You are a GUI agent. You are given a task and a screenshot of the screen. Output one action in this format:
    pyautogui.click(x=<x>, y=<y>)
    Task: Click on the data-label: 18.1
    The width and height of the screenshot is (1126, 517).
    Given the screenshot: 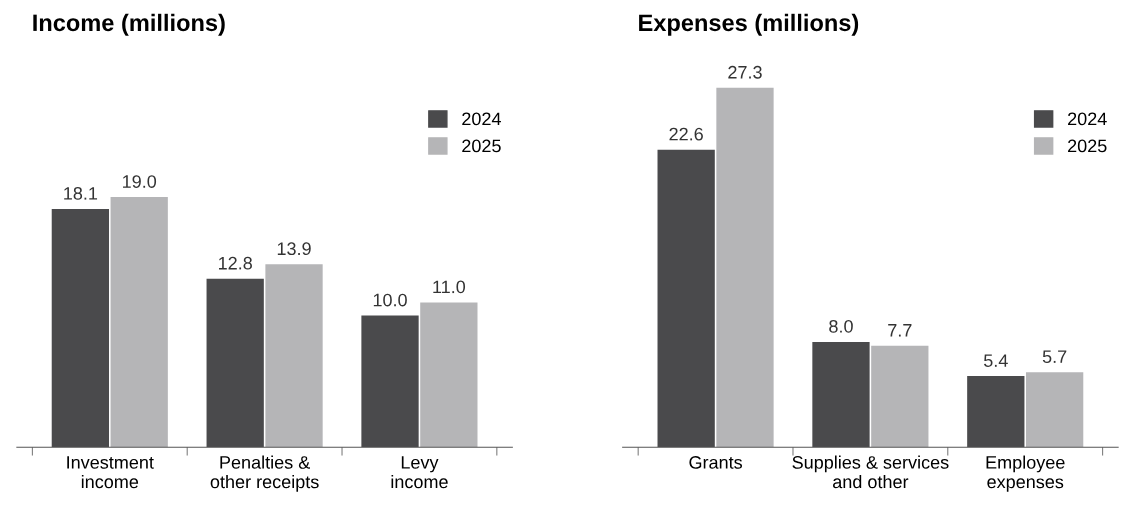 What is the action you would take?
    pyautogui.click(x=81, y=193)
    